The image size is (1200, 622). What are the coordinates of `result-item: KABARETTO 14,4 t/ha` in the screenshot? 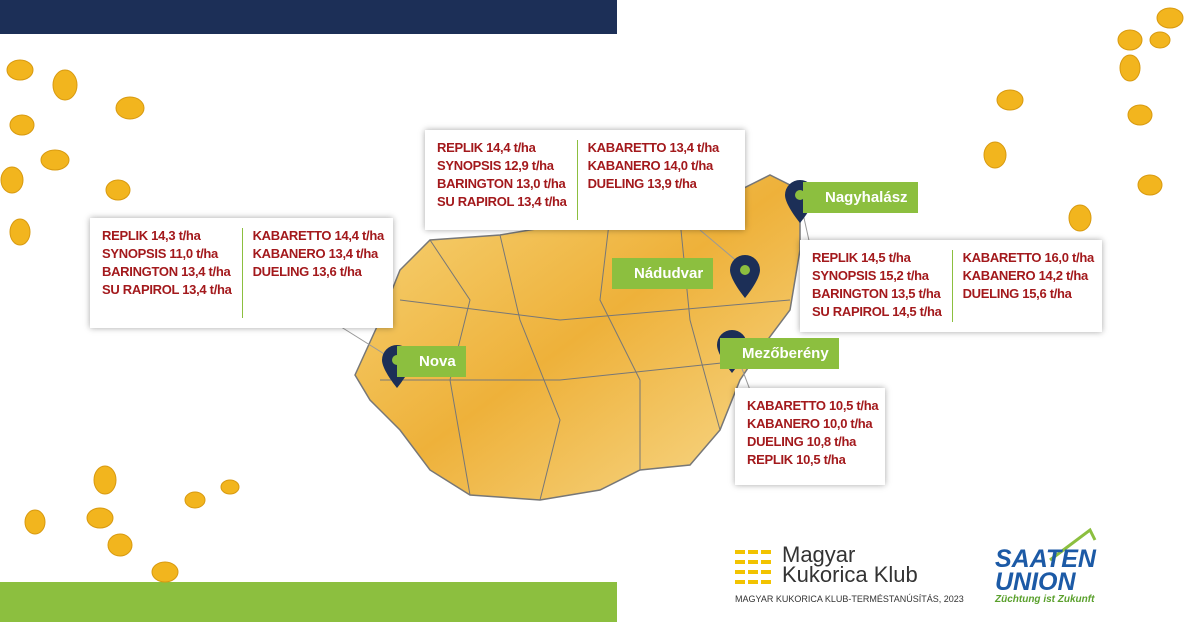 It's located at (318, 235).